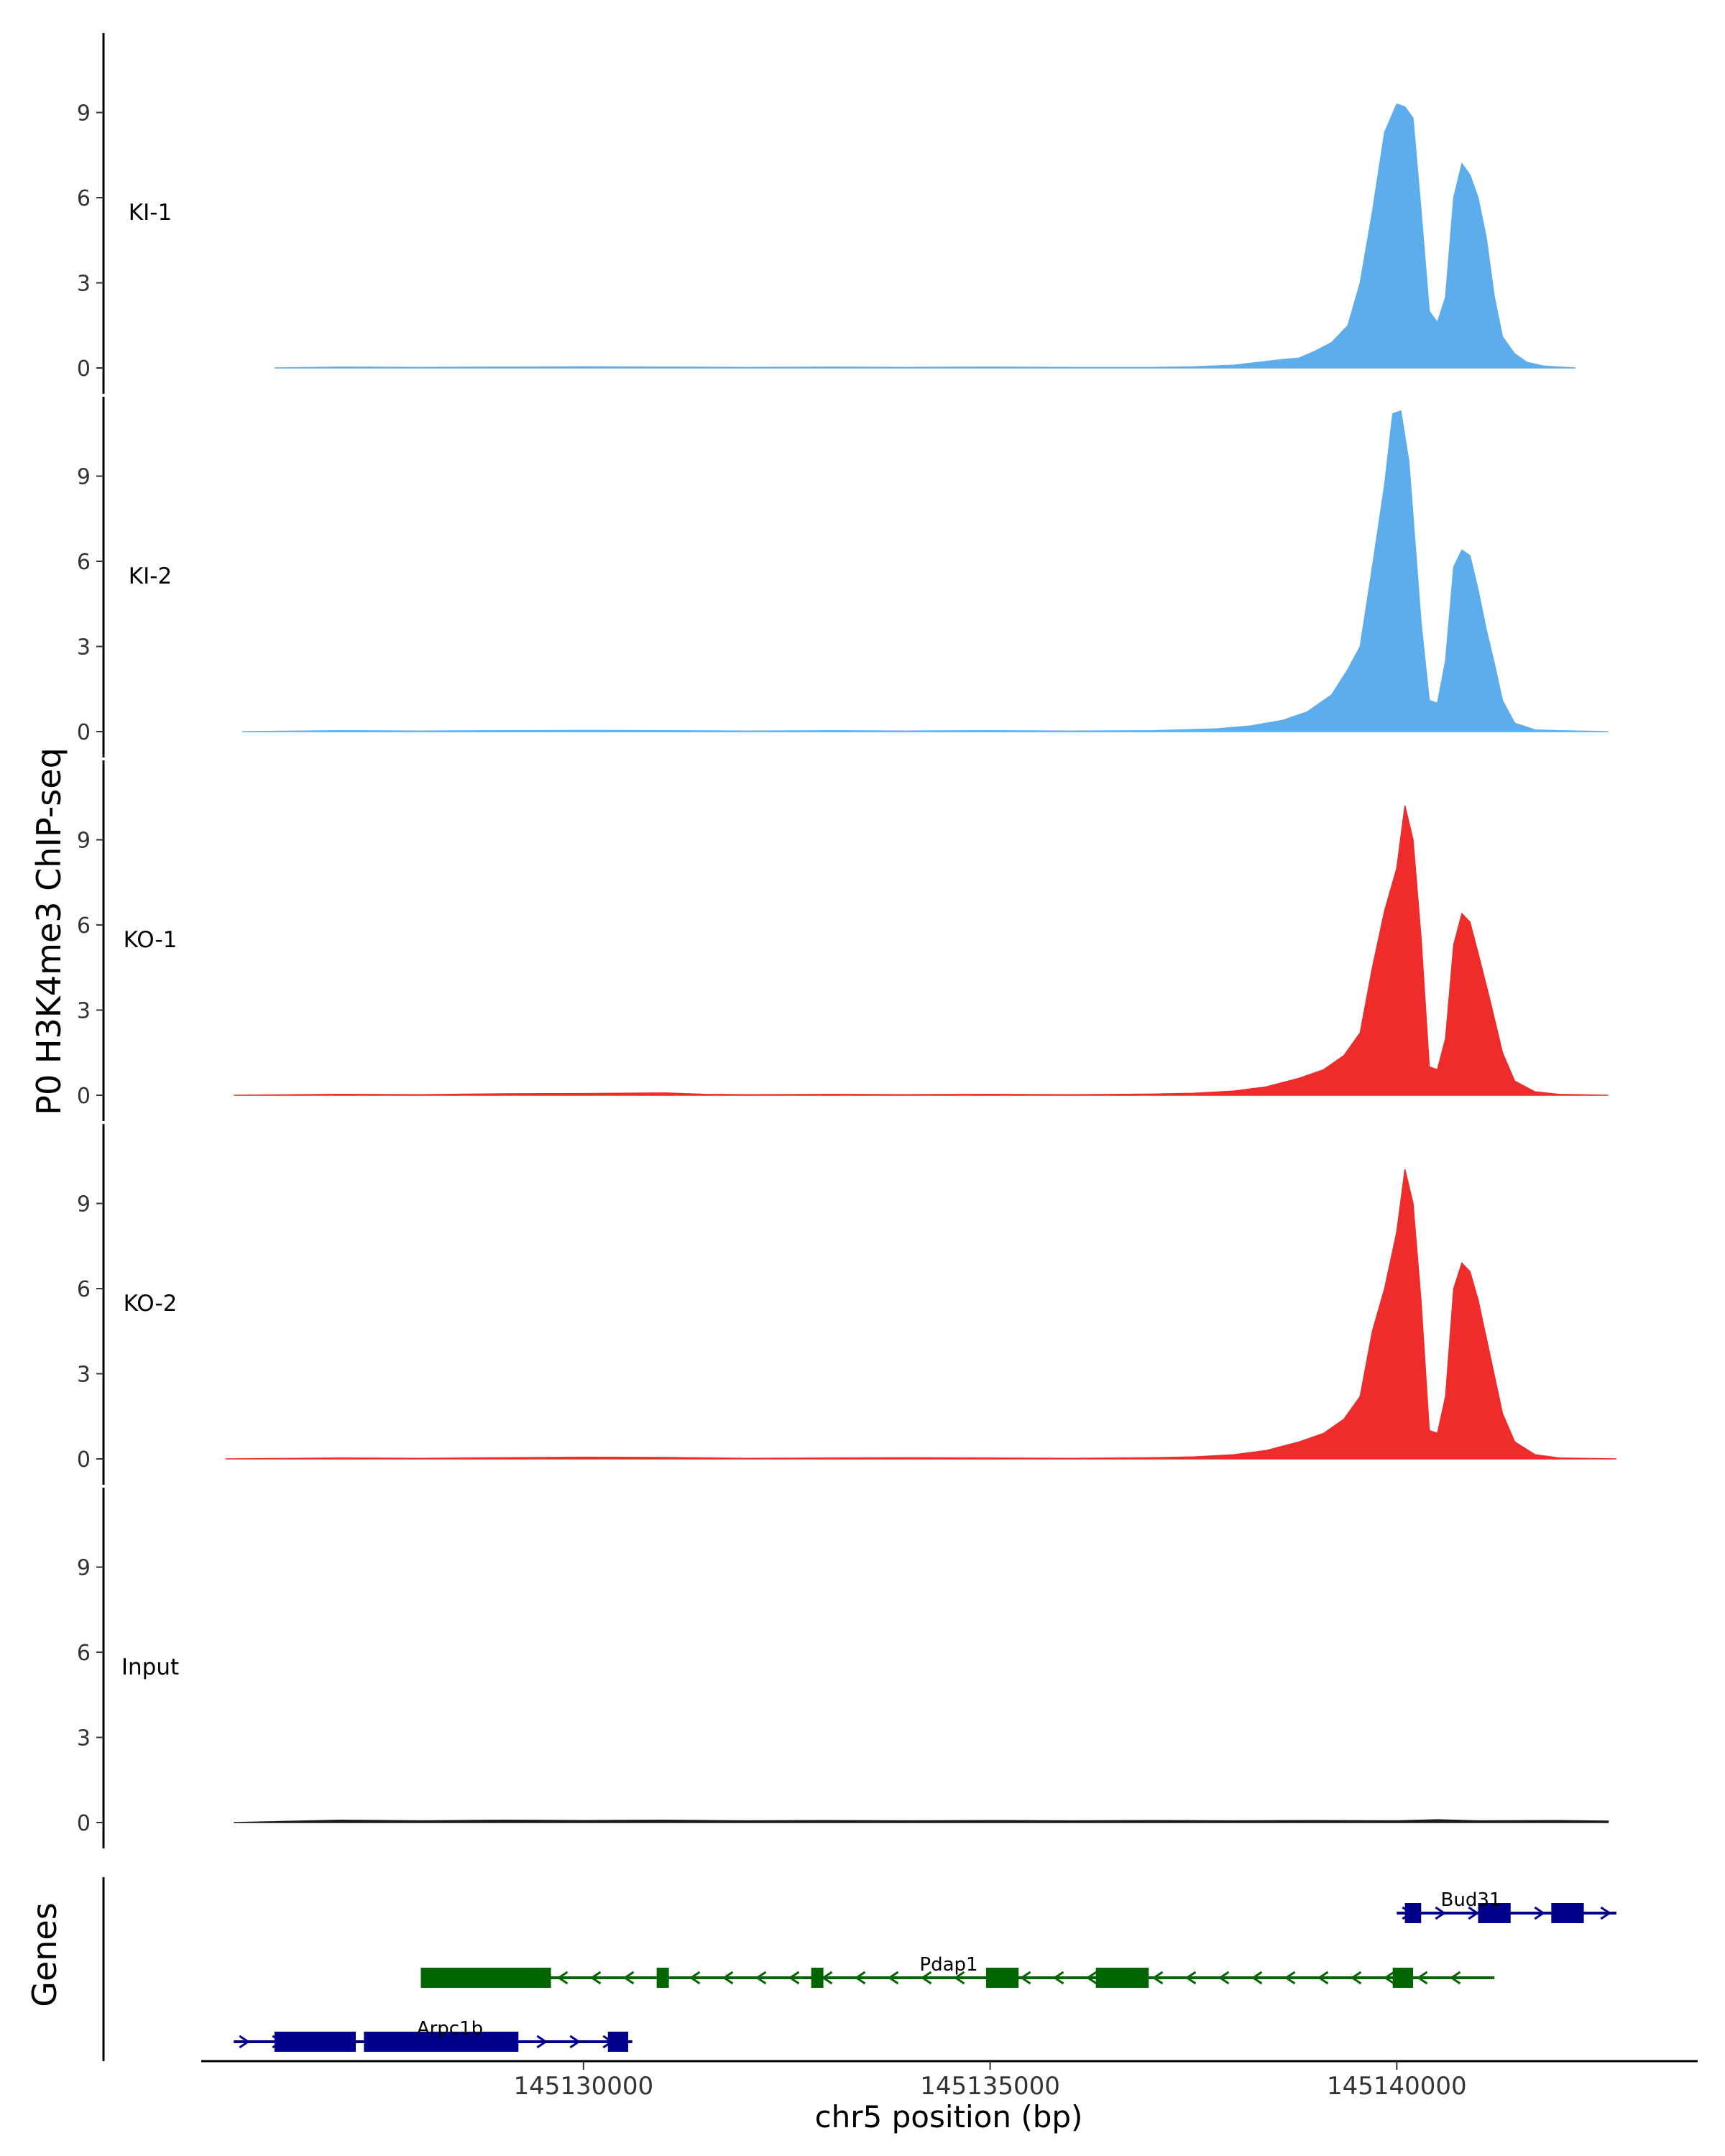 This screenshot has width=1725, height=2156. Describe the element at coordinates (48, 931) in the screenshot. I see `y-axis-label: P0 H3K4me3 ChIP-seq` at that location.